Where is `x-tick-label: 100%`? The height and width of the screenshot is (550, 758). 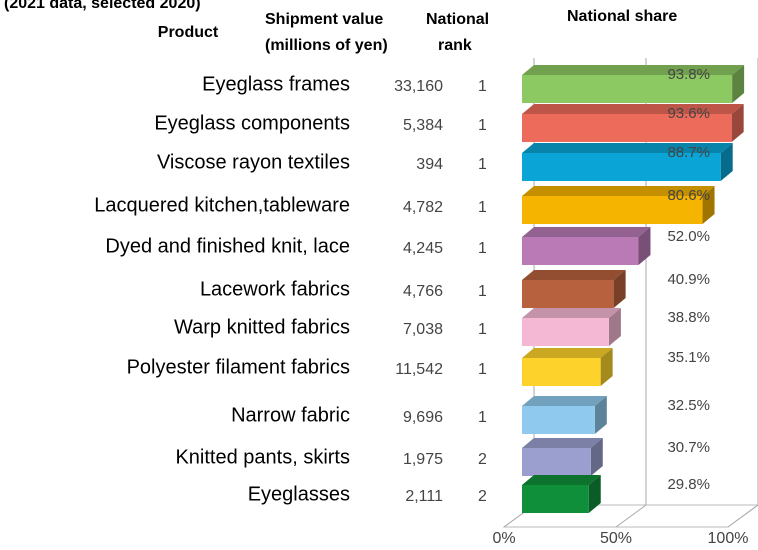 x-tick-label: 100% is located at coordinates (728, 538).